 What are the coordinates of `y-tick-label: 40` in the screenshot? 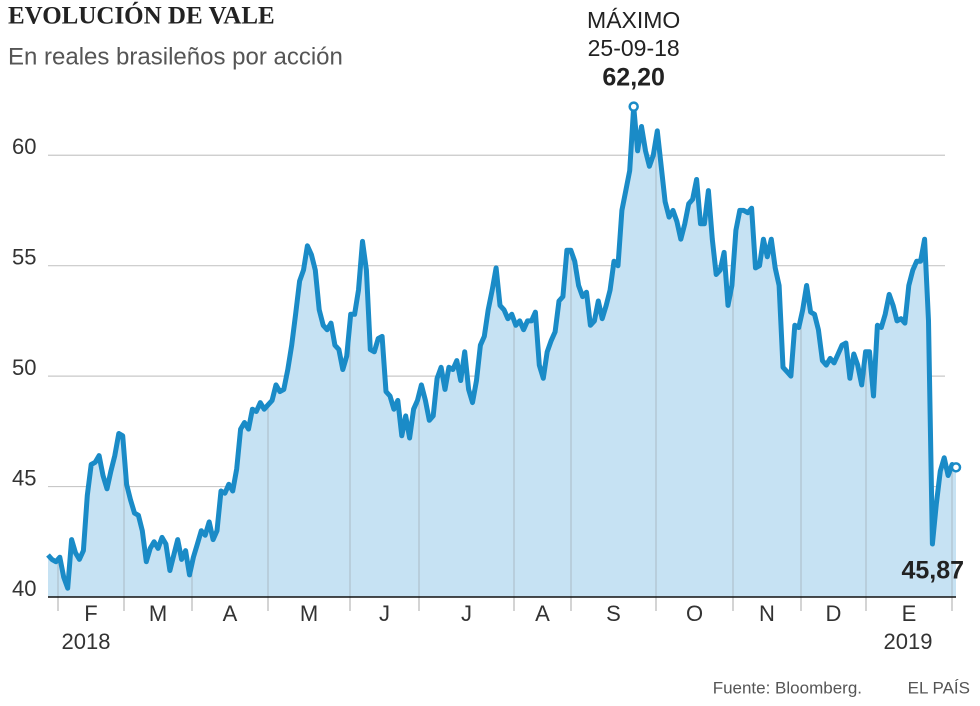 It's located at (24, 588).